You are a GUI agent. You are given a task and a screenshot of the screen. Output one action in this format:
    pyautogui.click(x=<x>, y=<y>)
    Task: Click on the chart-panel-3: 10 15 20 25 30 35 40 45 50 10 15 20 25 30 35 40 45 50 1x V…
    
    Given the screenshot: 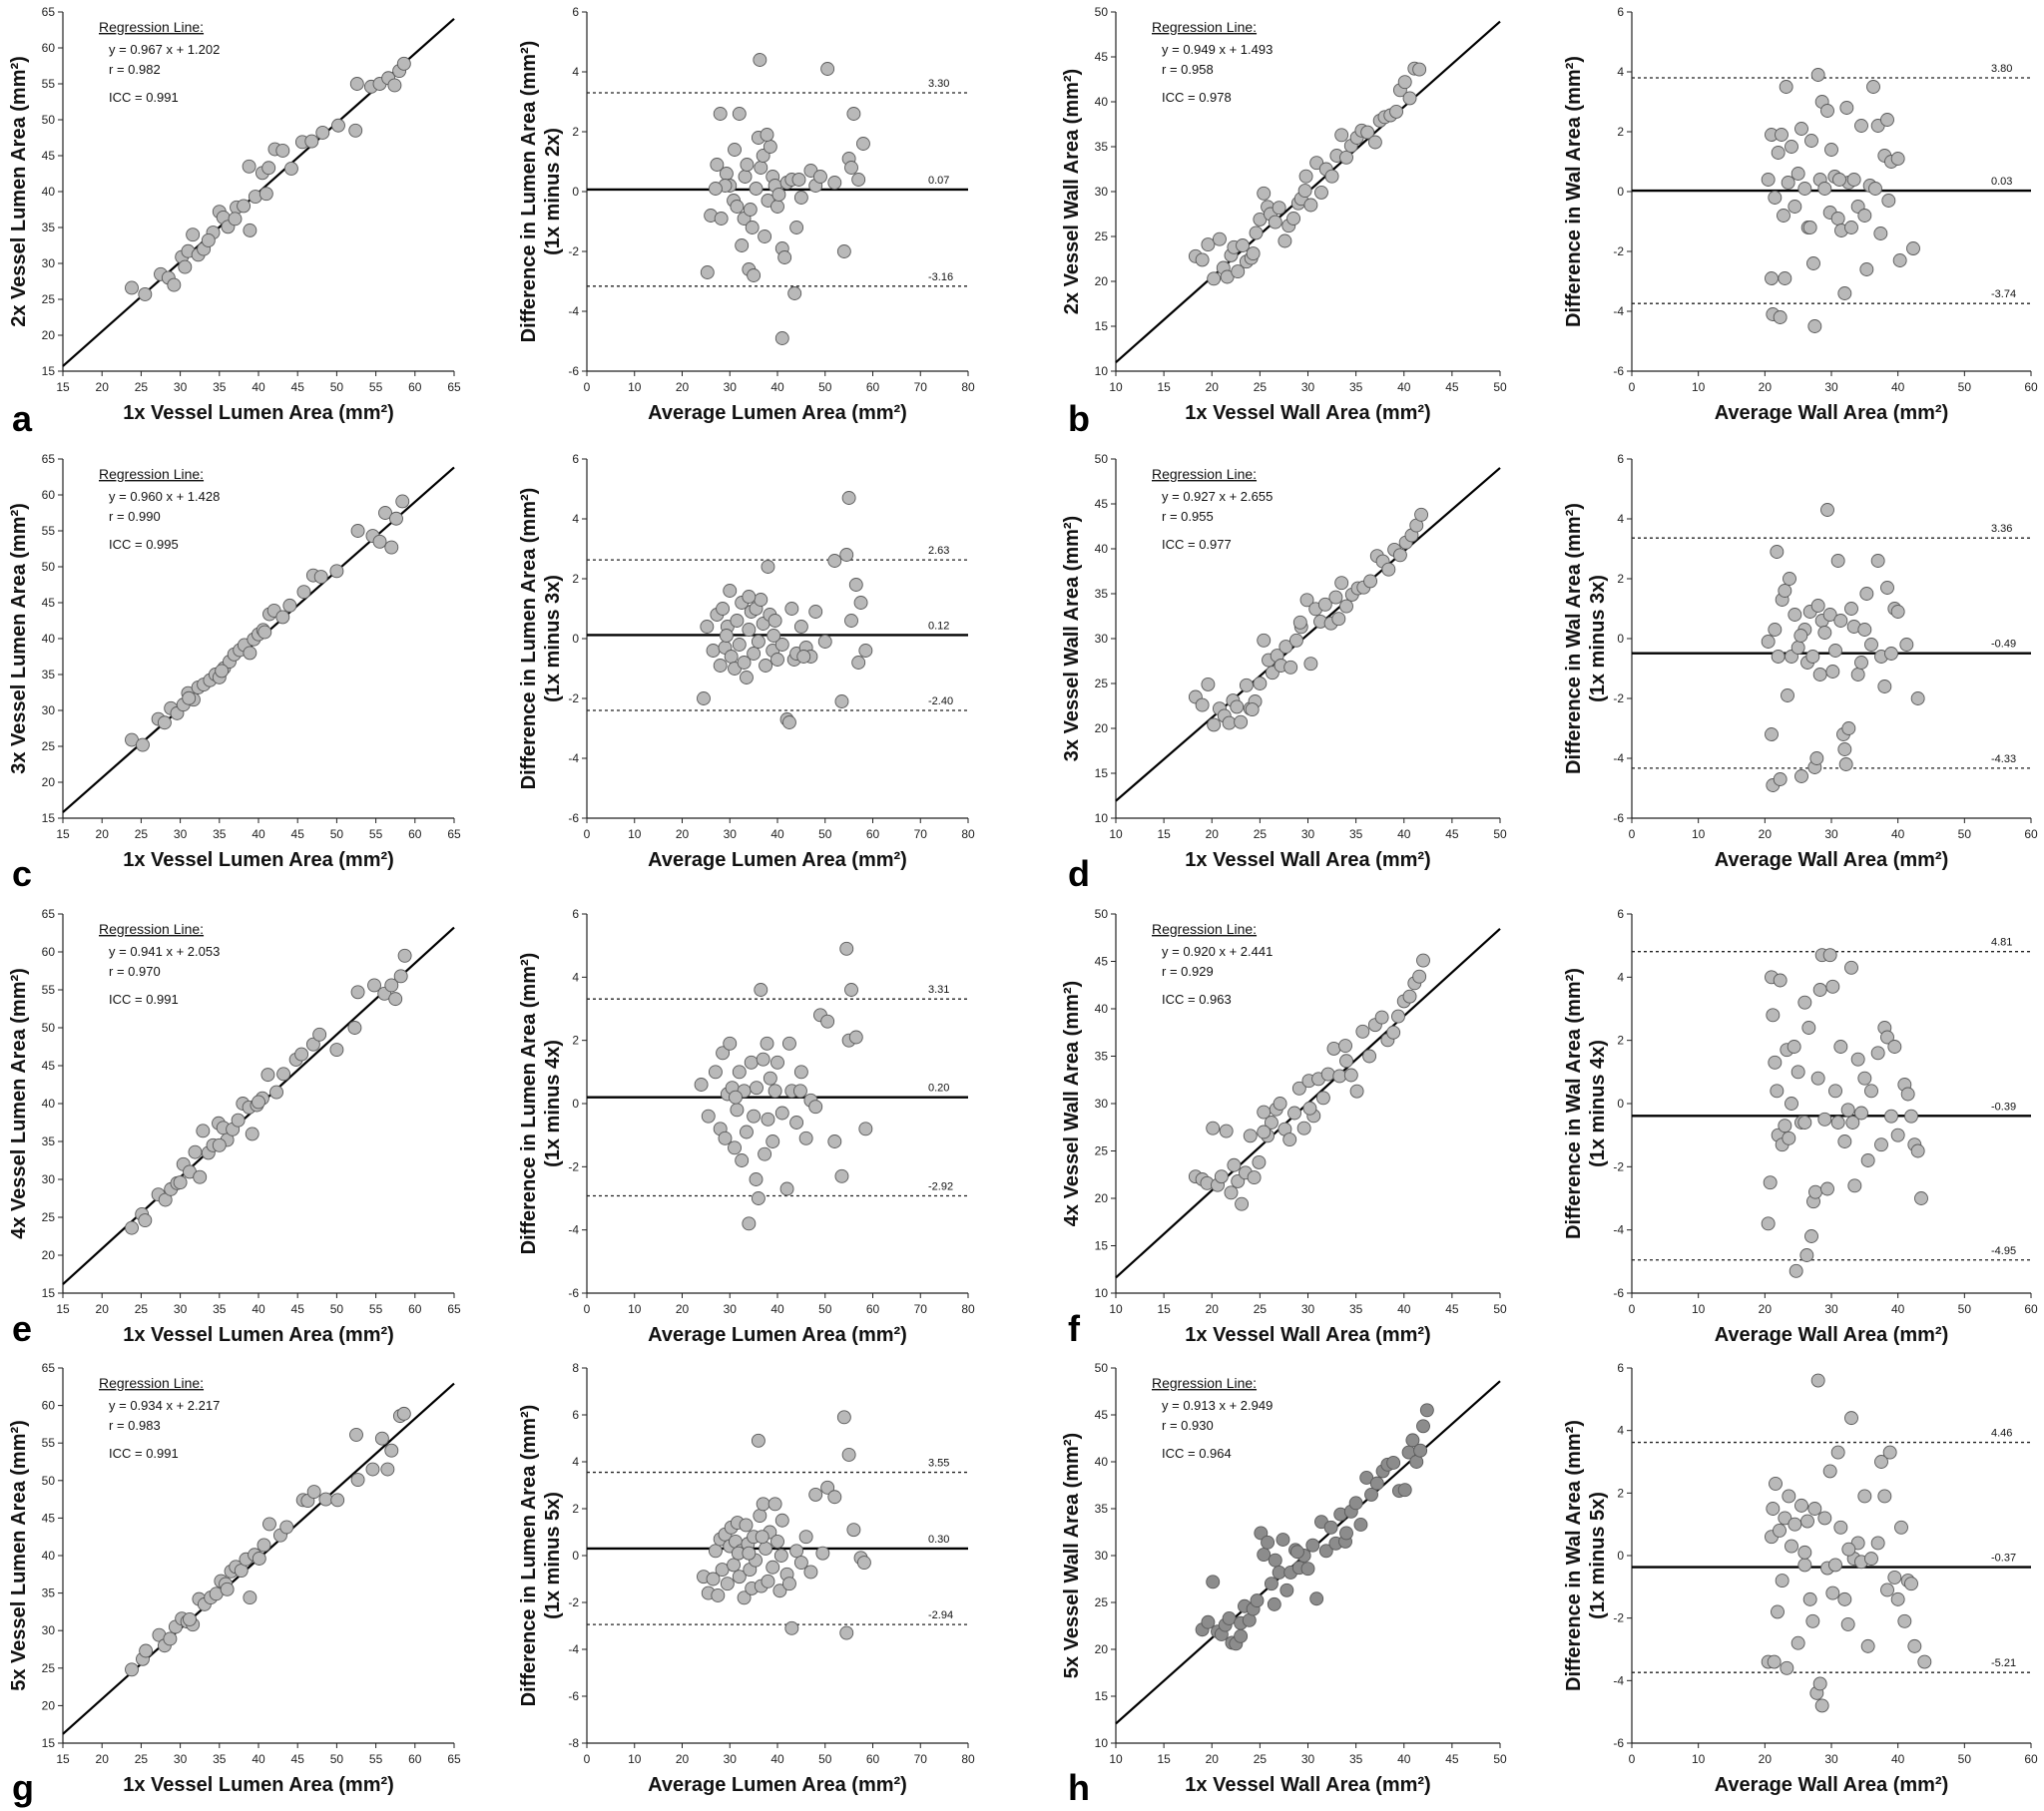 What is the action you would take?
    pyautogui.click(x=1284, y=214)
    